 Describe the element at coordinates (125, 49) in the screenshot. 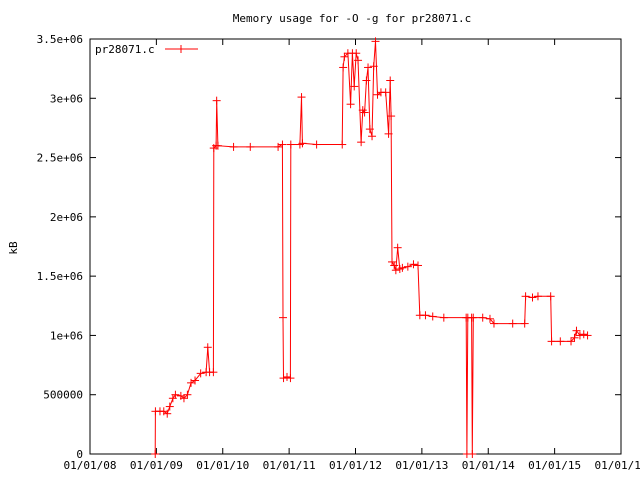

I see `legend-series-label: pr28071.c` at that location.